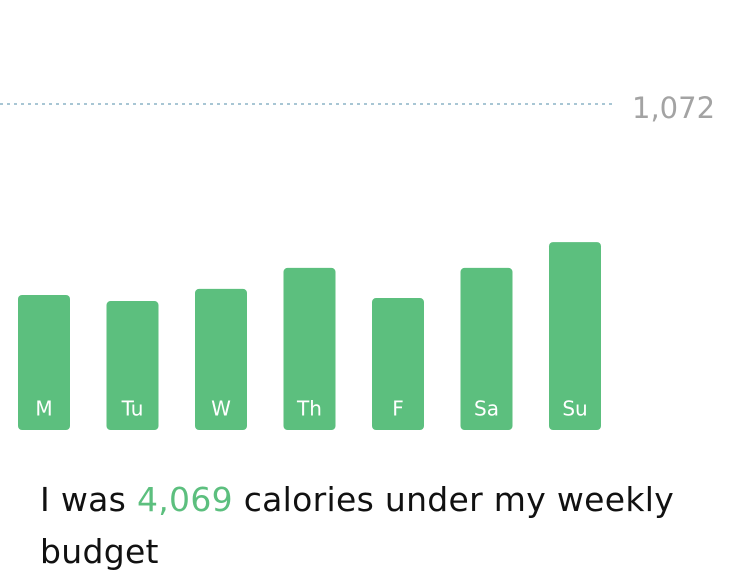 This screenshot has height=587, width=750. What do you see at coordinates (357, 525) in the screenshot?
I see `caption-suffix: calories under my weekly budget` at bounding box center [357, 525].